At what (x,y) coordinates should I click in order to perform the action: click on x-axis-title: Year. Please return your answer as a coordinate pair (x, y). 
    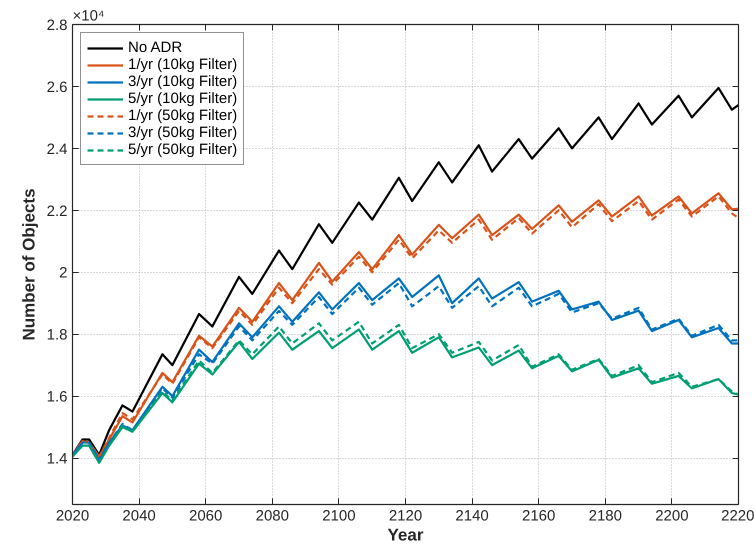
    Looking at the image, I should click on (406, 535).